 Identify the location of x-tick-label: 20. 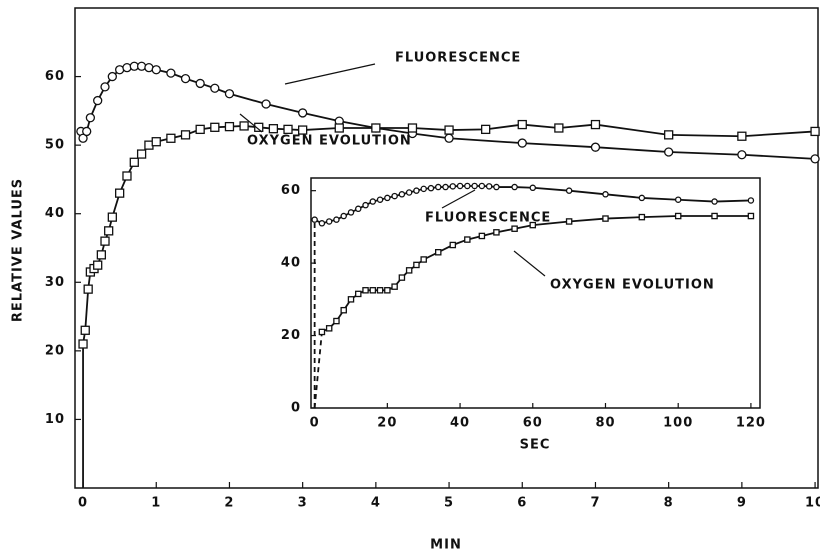
(387, 423).